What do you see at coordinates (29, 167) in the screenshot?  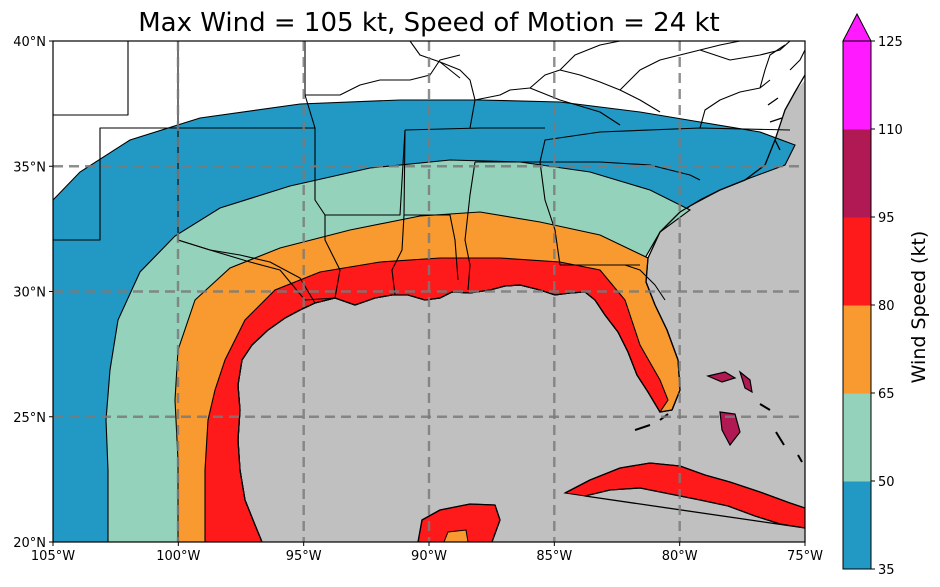 I see `lat-tick-label: 35°N` at bounding box center [29, 167].